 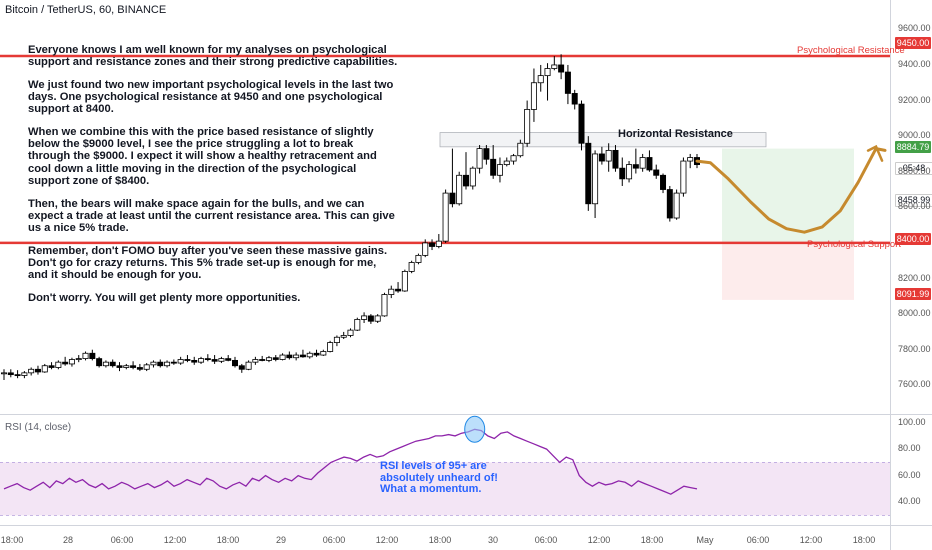 I want to click on support-price-tag: 8400.00, so click(x=913, y=239).